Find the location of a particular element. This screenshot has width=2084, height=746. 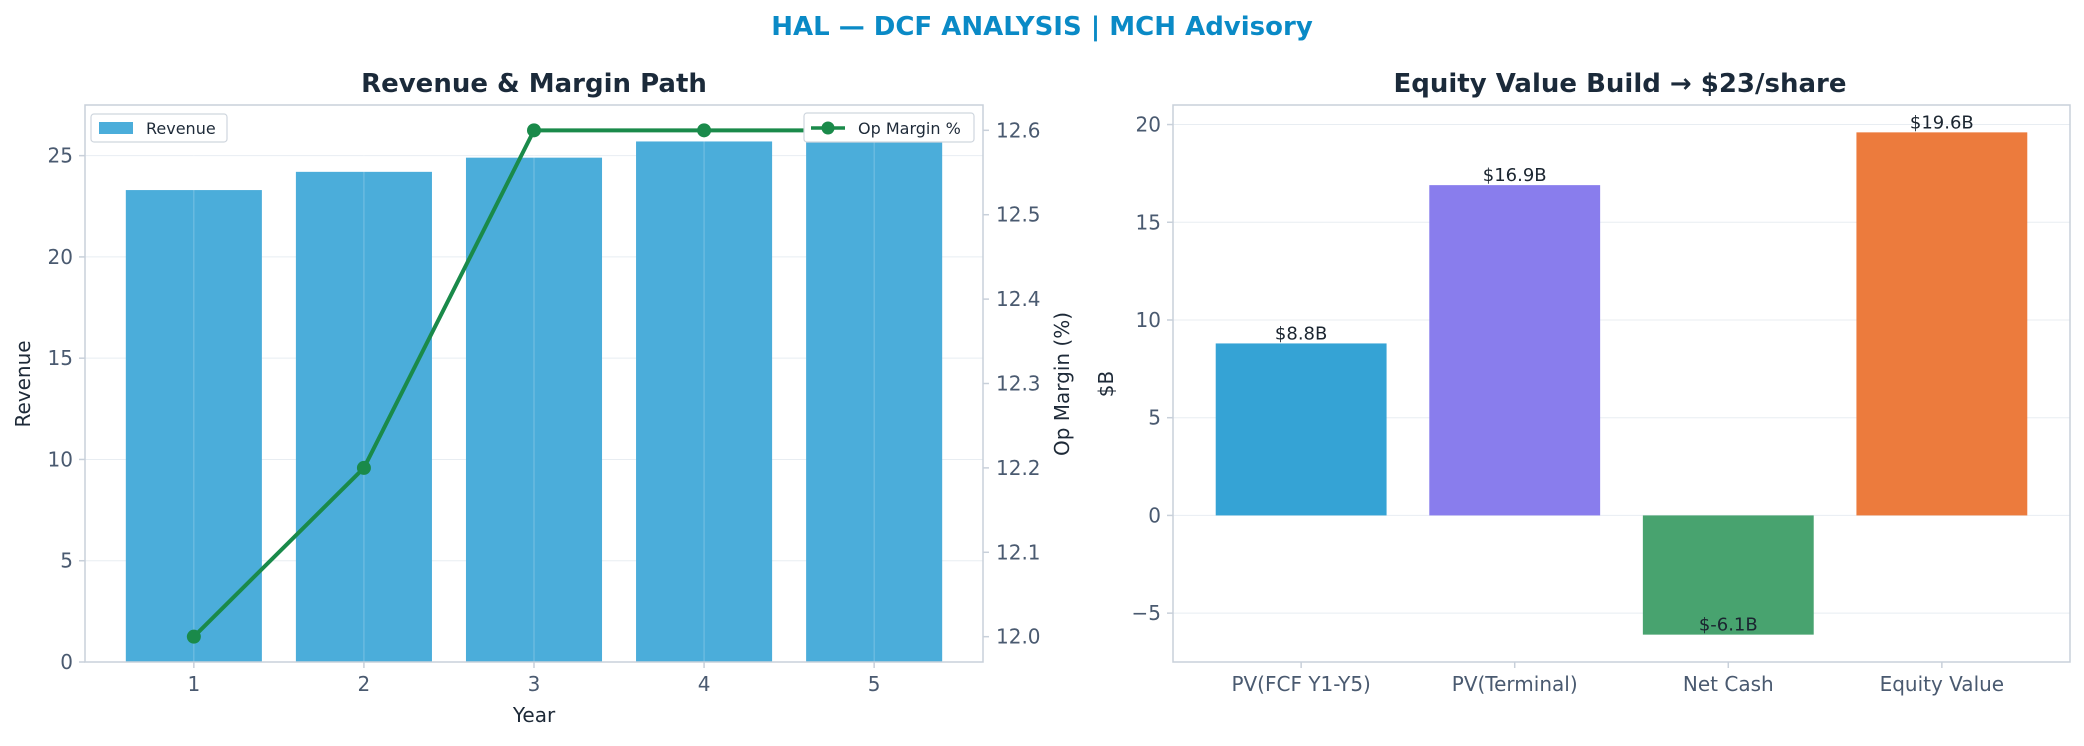

revenue-y-tick-label: 20 is located at coordinates (60, 257).